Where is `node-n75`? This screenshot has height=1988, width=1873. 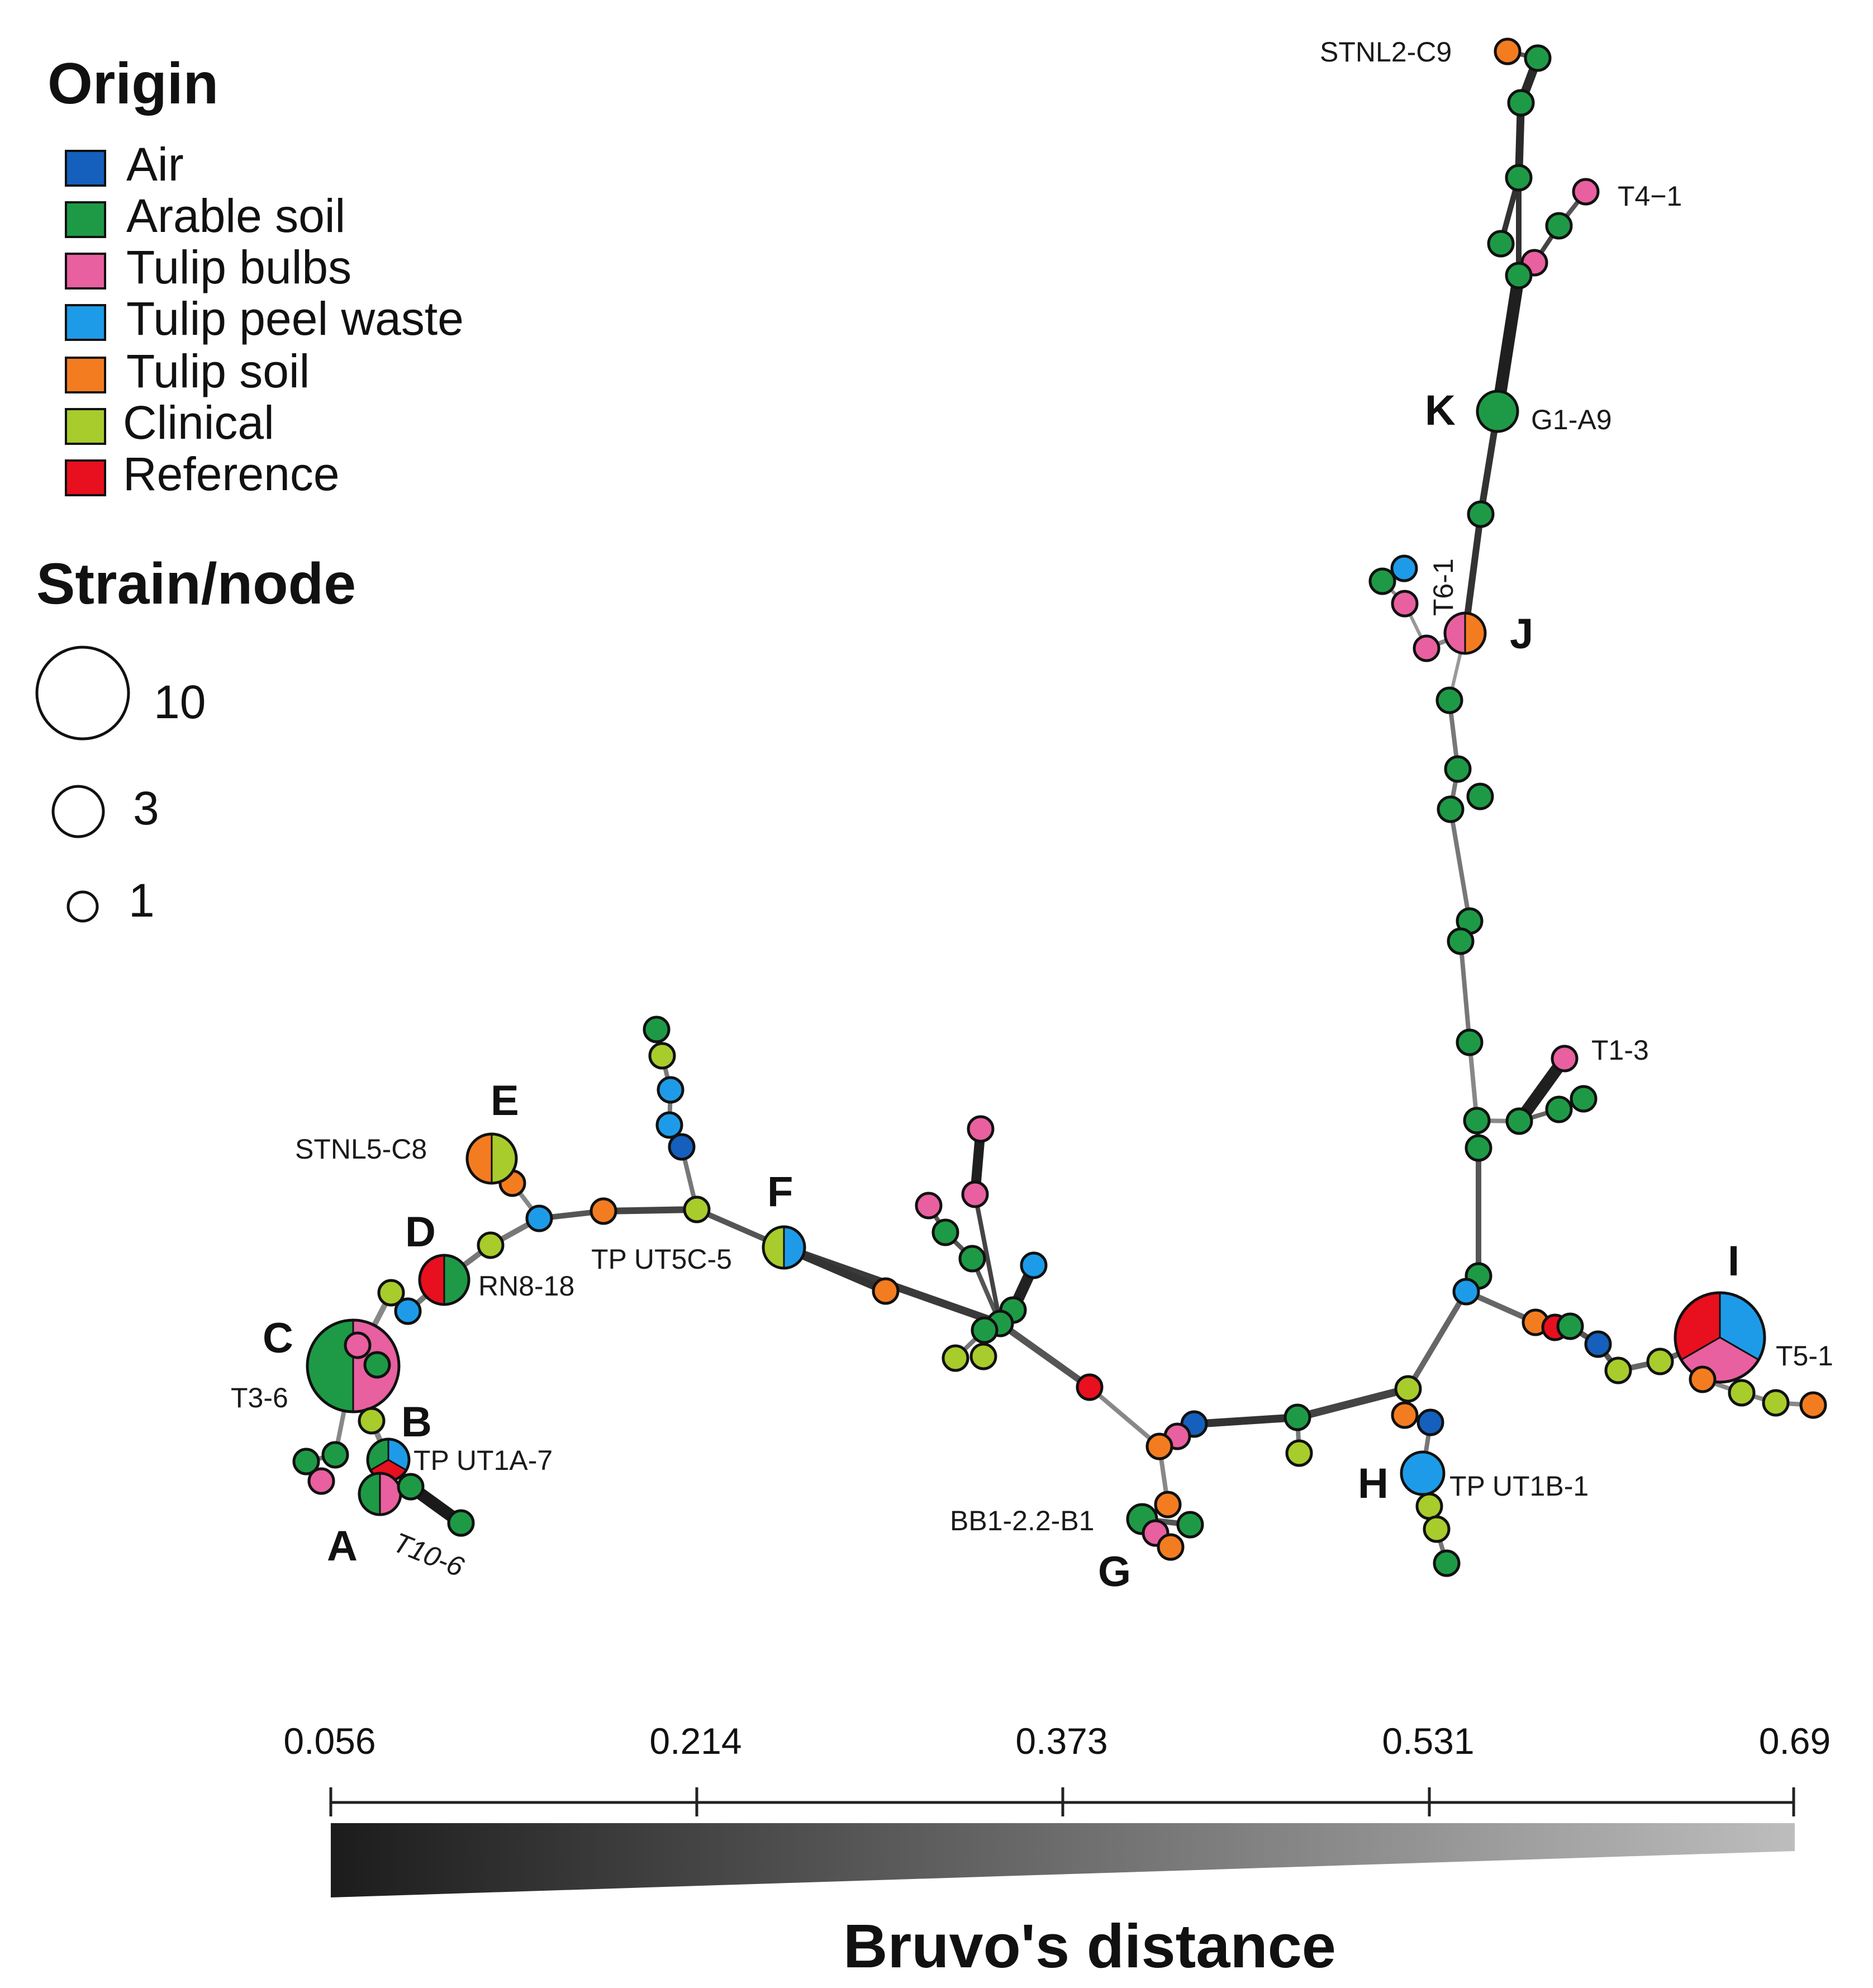
node-n75 is located at coordinates (603, 1211).